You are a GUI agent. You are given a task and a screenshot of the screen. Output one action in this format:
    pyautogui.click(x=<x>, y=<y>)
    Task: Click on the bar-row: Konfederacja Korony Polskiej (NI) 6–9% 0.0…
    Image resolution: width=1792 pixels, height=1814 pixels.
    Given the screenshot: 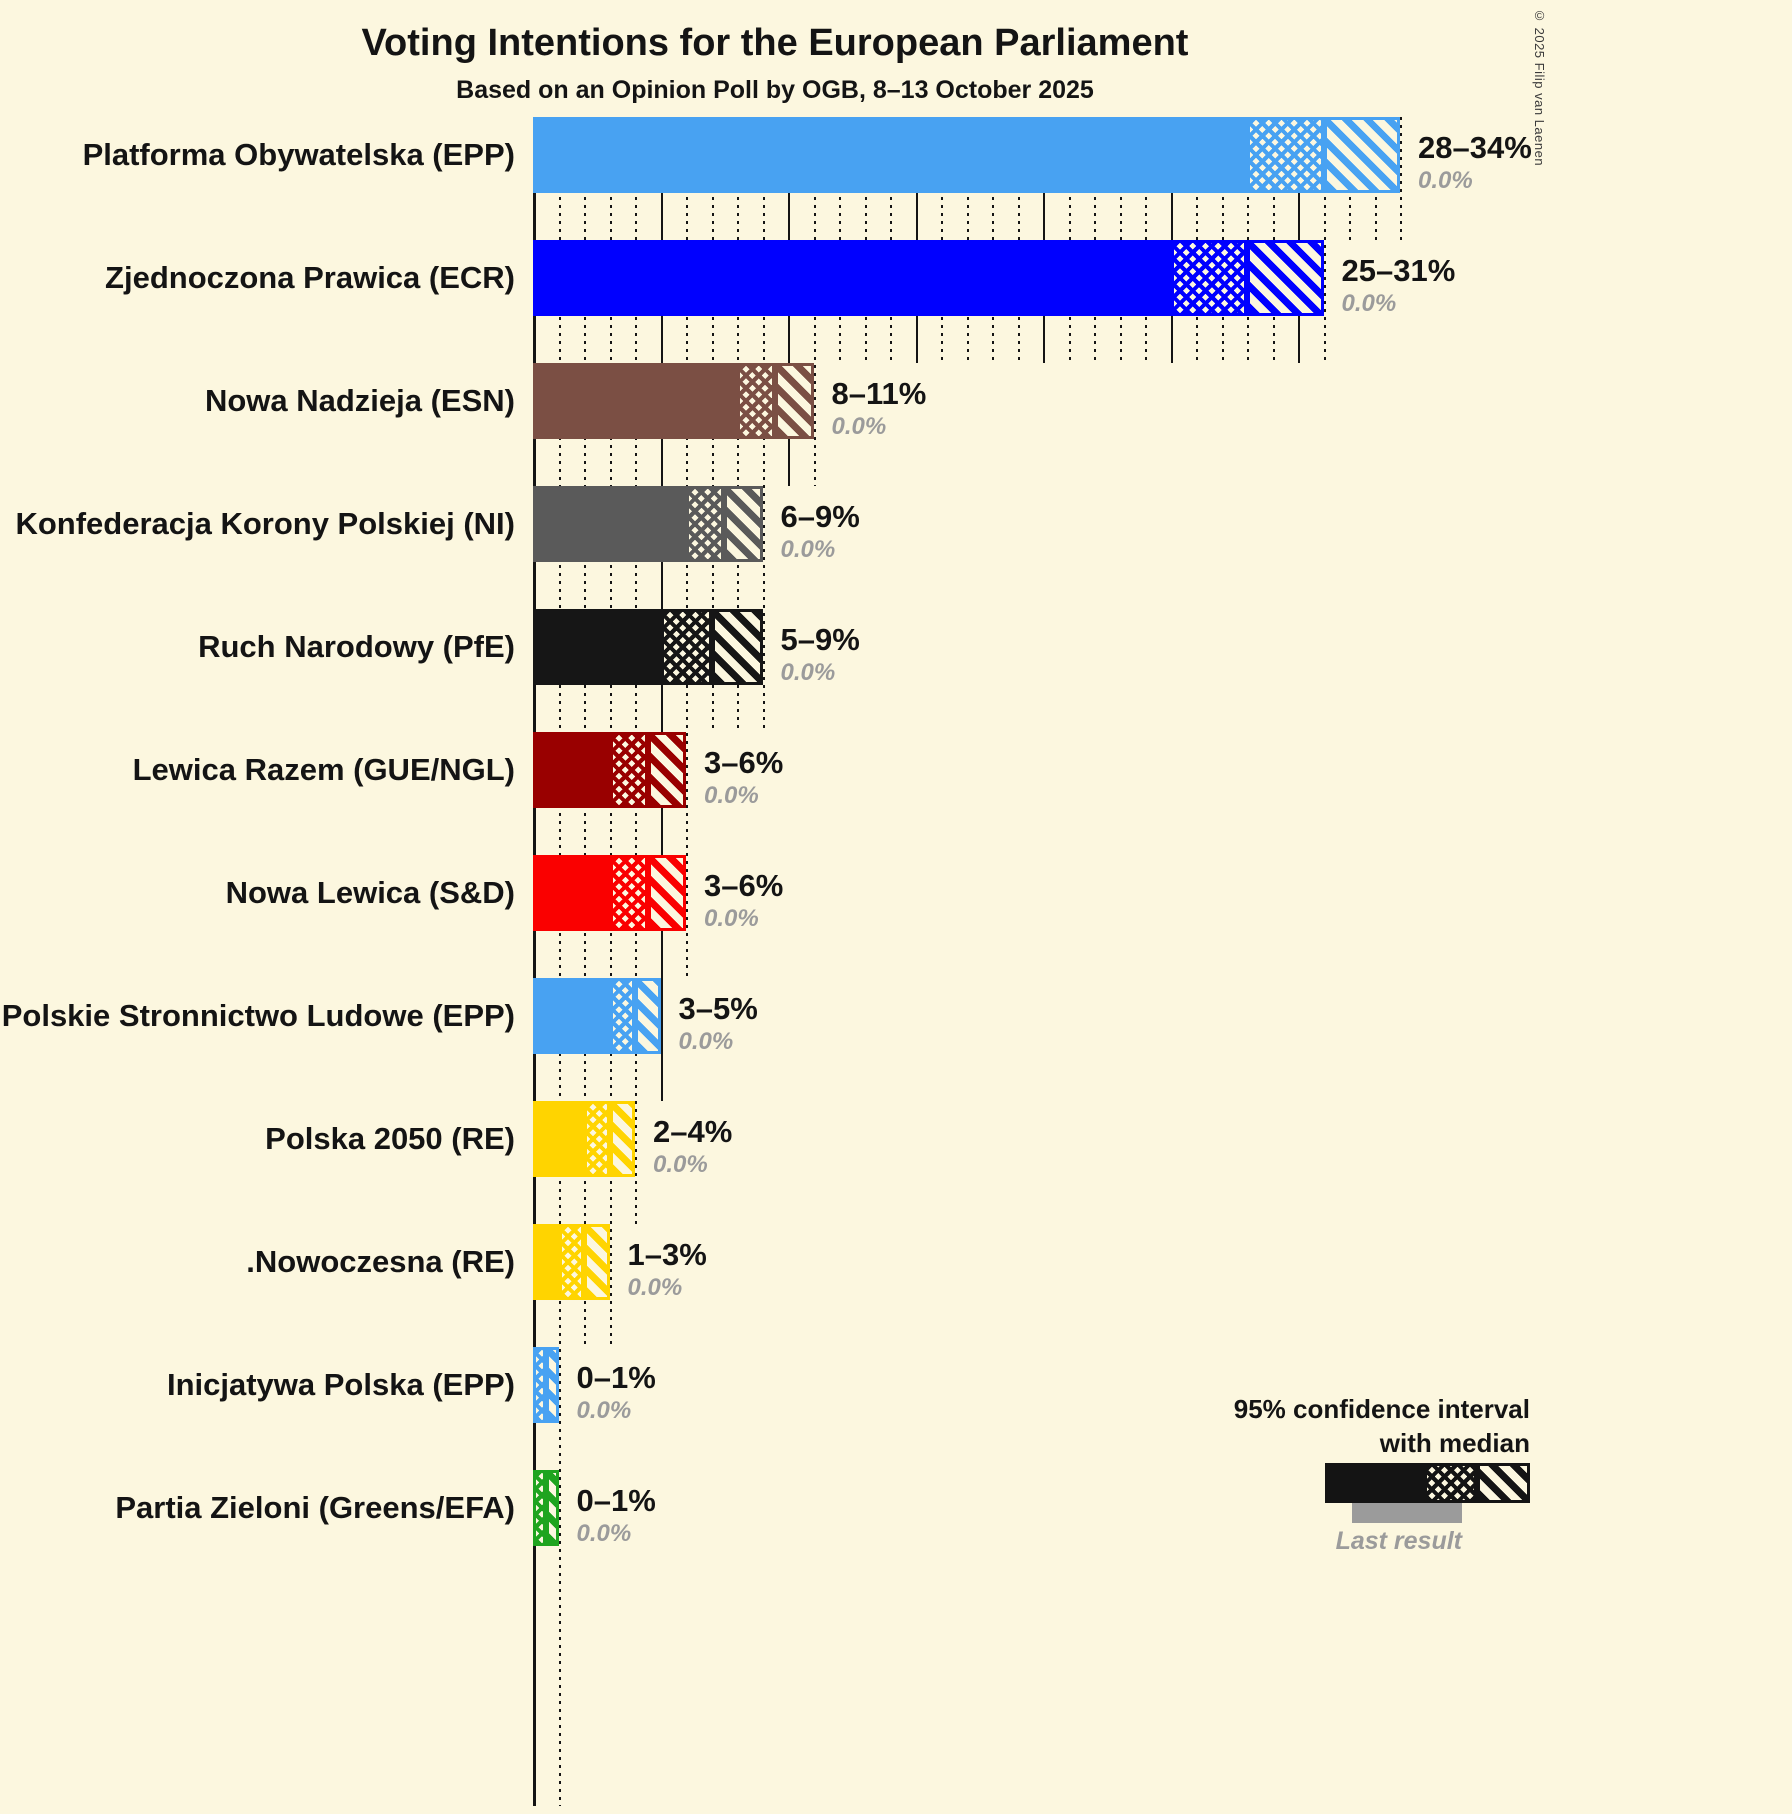 What is the action you would take?
    pyautogui.click(x=896, y=525)
    